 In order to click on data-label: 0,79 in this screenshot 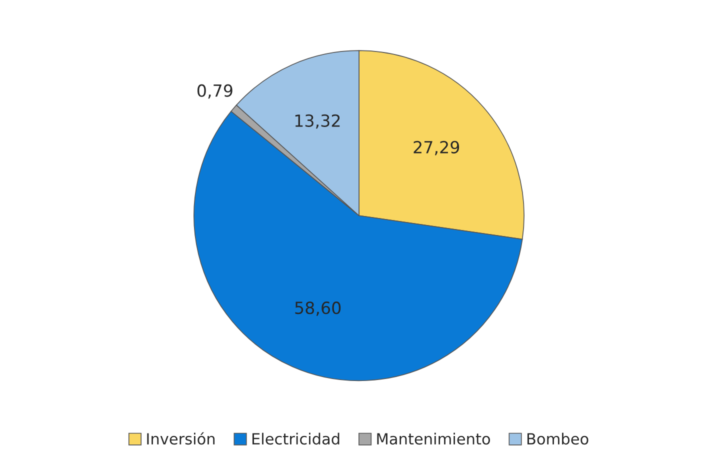, I will do `click(214, 91)`.